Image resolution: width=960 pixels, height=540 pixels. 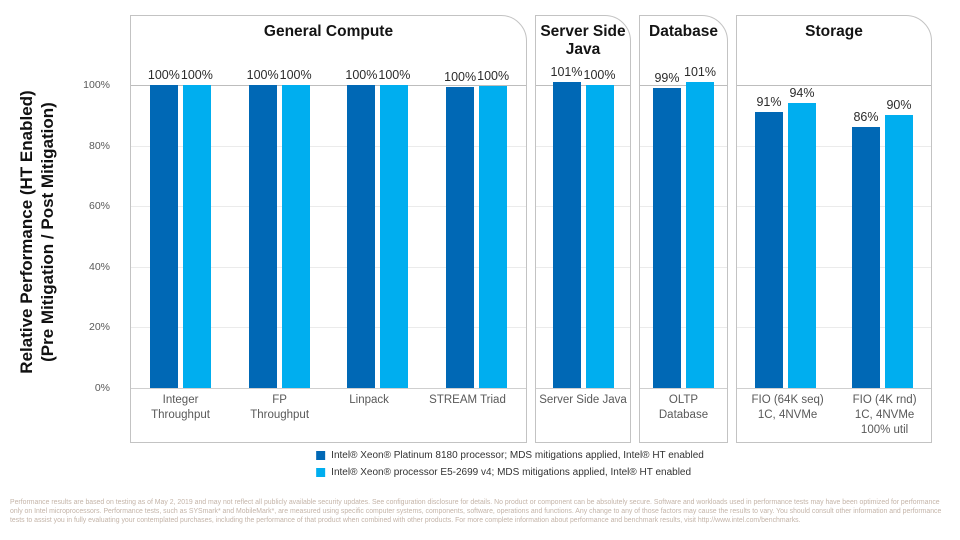 What do you see at coordinates (866, 117) in the screenshot?
I see `bar-value-label: 86%` at bounding box center [866, 117].